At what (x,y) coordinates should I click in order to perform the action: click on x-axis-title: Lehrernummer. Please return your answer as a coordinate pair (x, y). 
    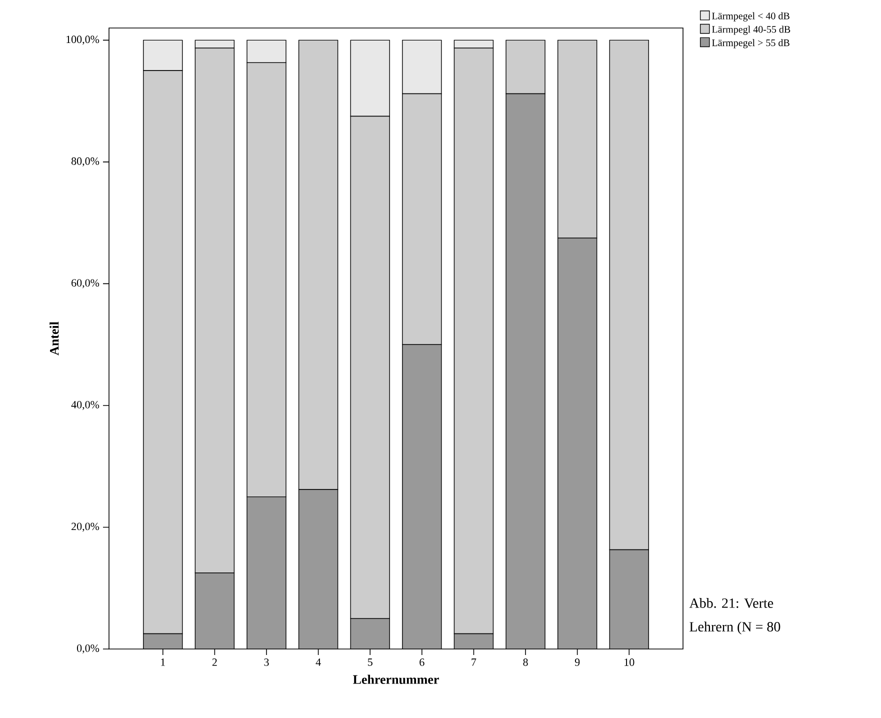
    Looking at the image, I should click on (396, 679).